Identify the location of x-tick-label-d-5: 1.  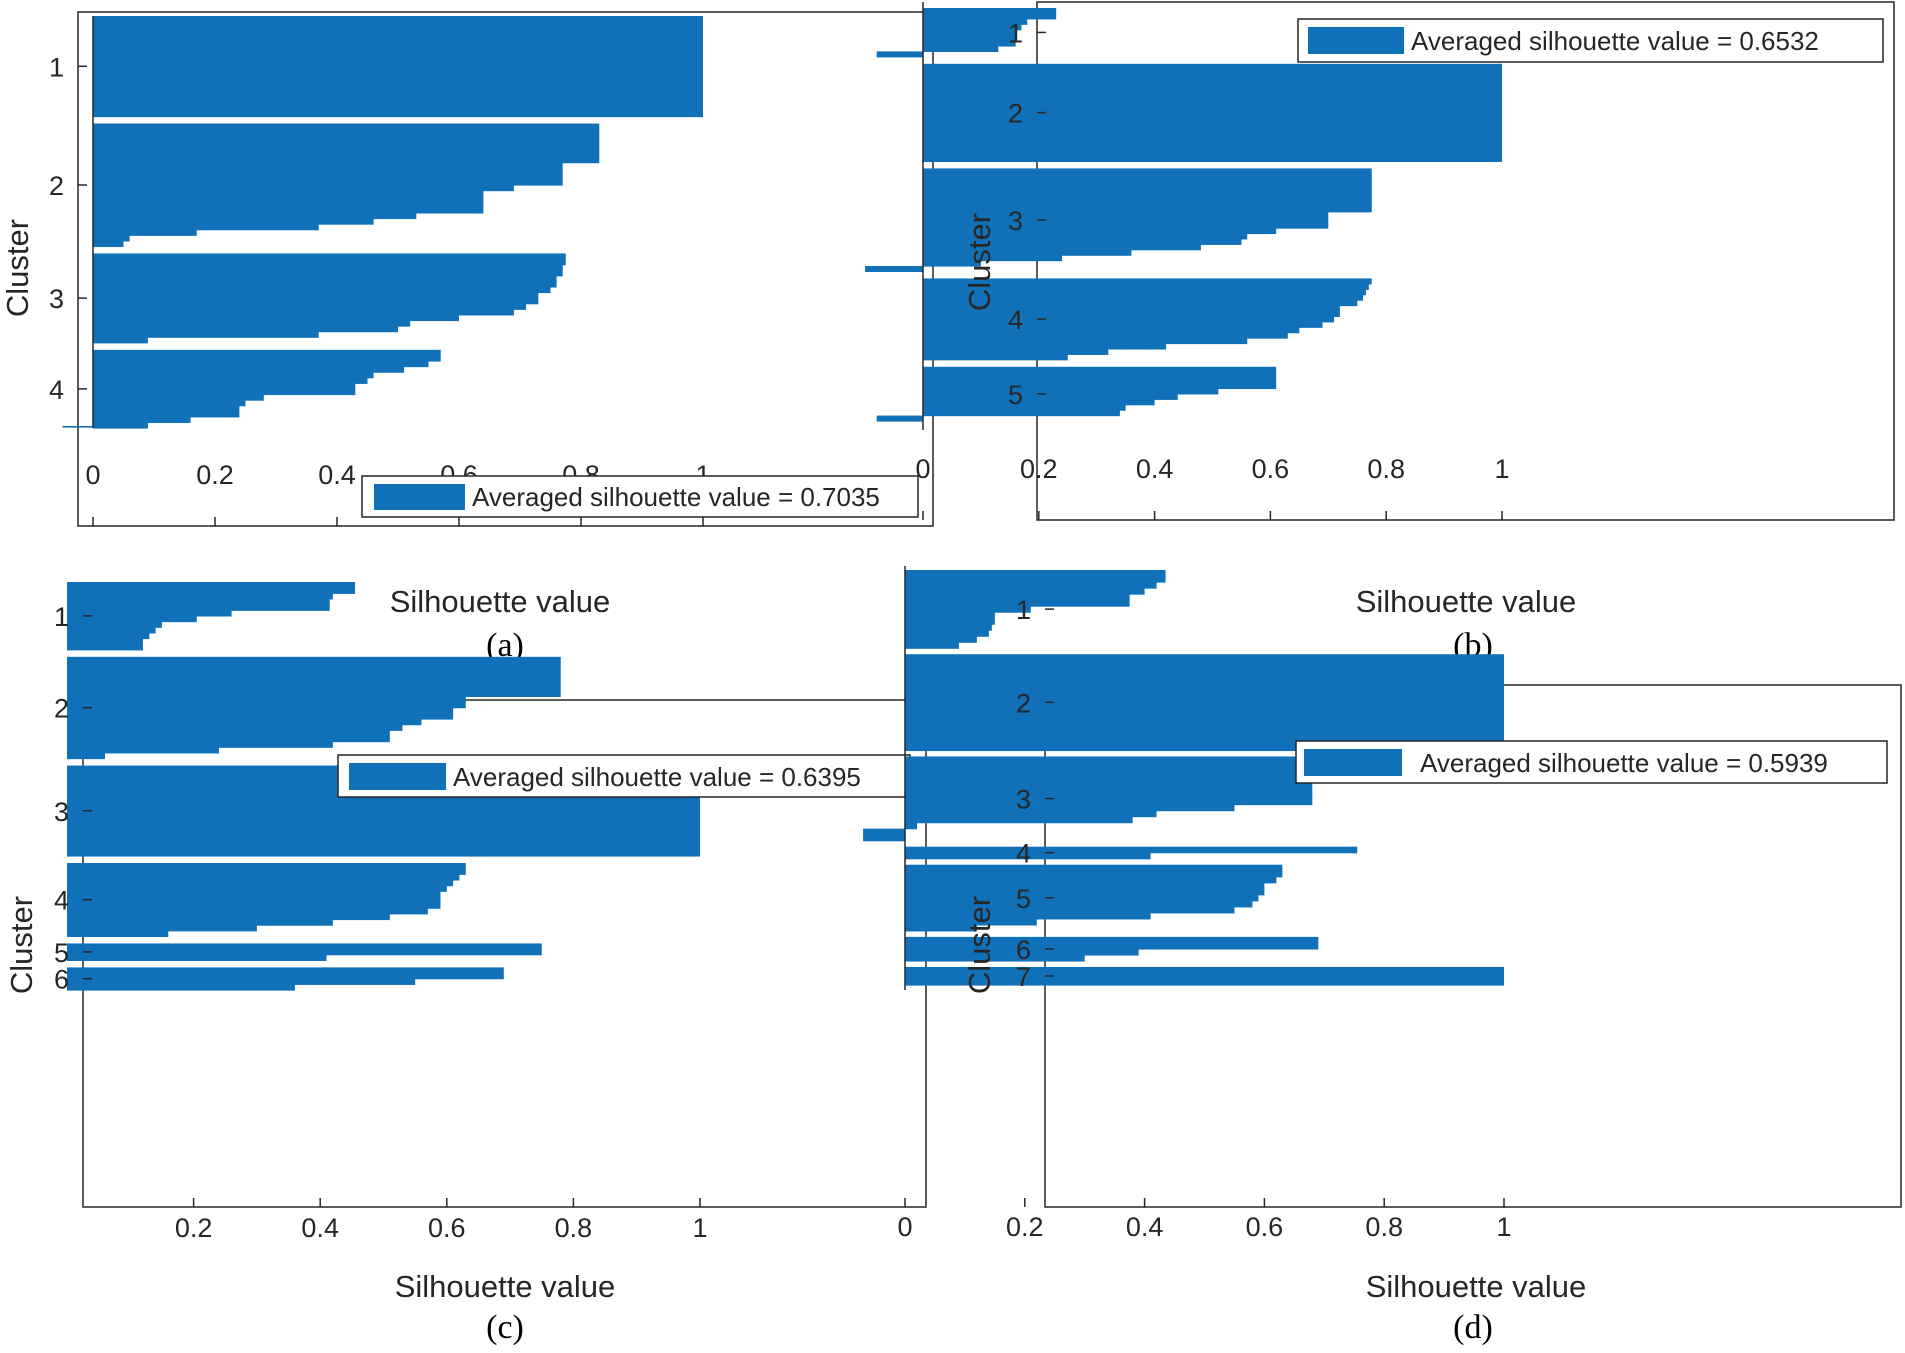
(1503, 1227).